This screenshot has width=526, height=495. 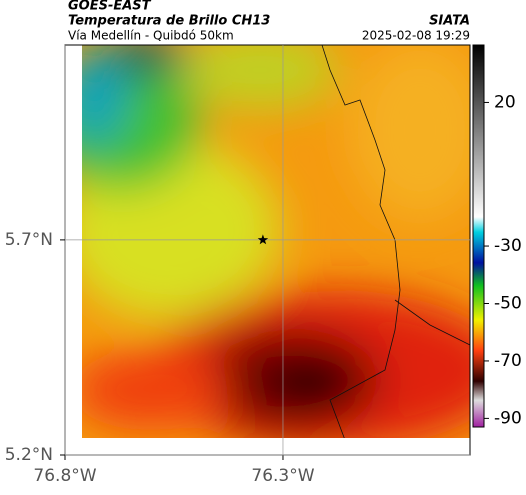 What do you see at coordinates (169, 21) in the screenshot?
I see `subtitle: Temperatura de Brillo CH13` at bounding box center [169, 21].